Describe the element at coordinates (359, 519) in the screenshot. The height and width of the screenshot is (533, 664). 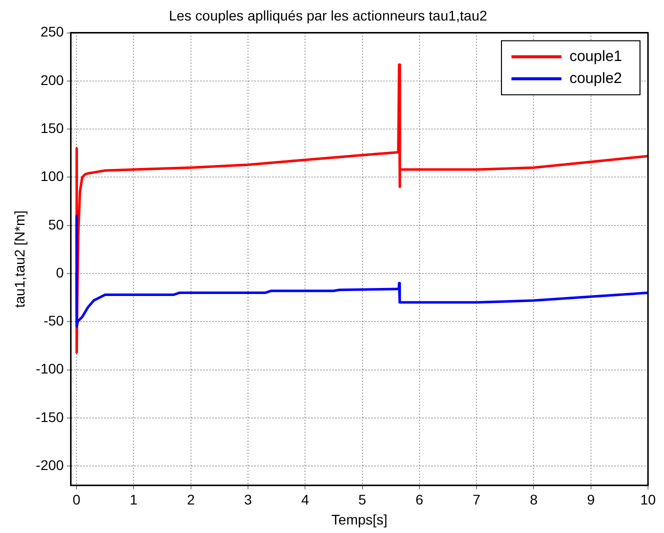
I see `x-axis-title: Temps[s]` at that location.